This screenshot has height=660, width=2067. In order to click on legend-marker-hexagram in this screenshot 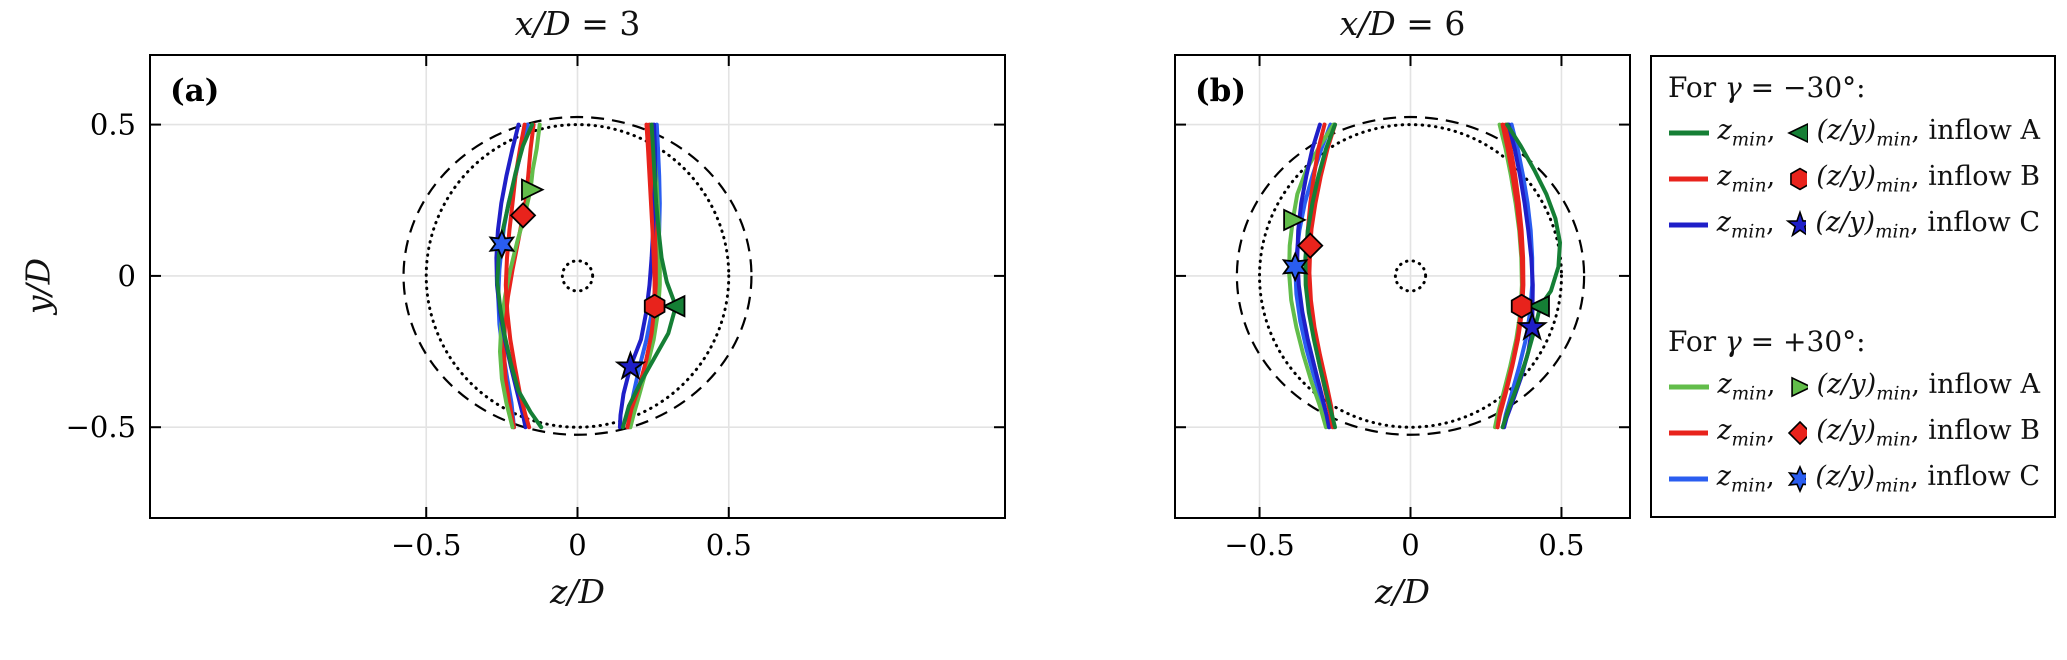, I will do `click(1797, 479)`.